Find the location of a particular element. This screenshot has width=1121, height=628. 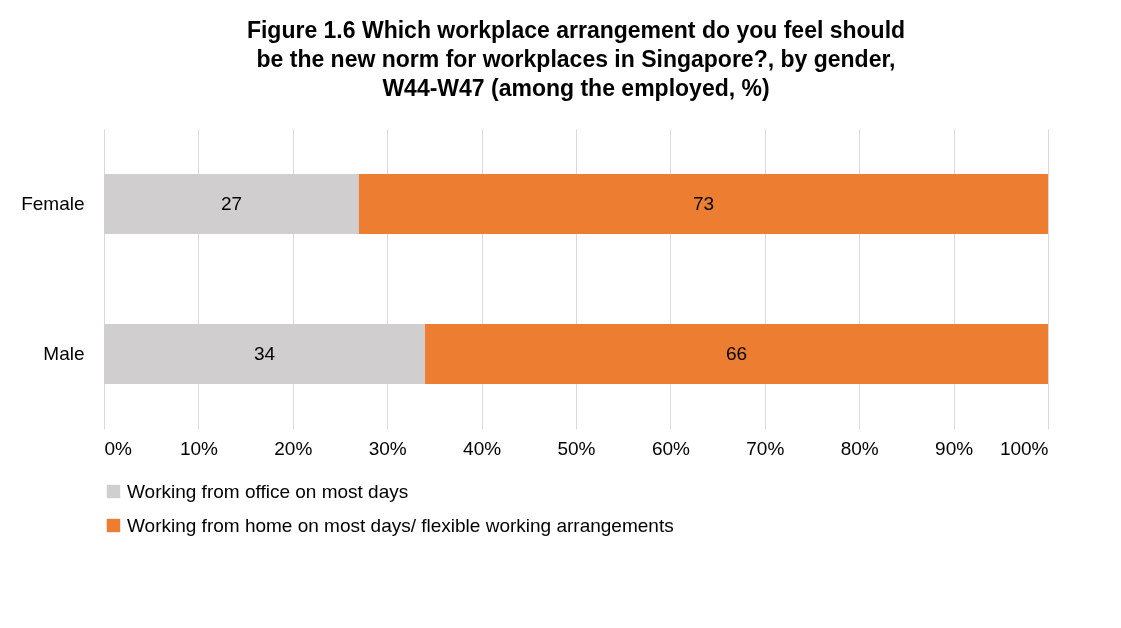

x-tick-label: 0% is located at coordinates (118, 448).